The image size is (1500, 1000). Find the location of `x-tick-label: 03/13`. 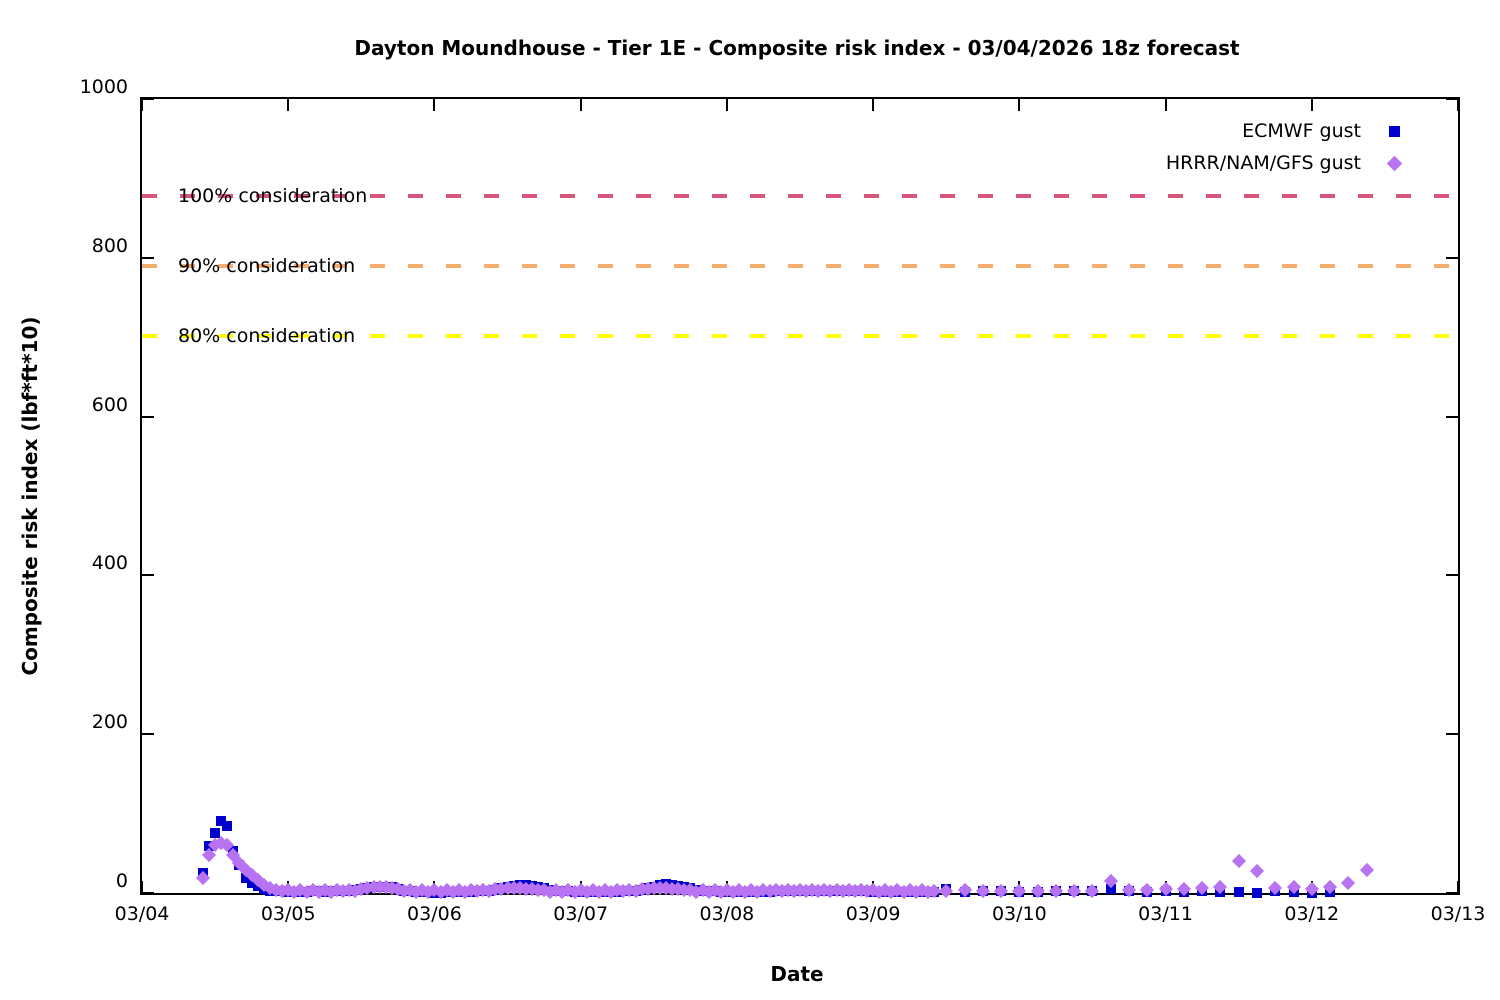

x-tick-label: 03/13 is located at coordinates (1458, 914).